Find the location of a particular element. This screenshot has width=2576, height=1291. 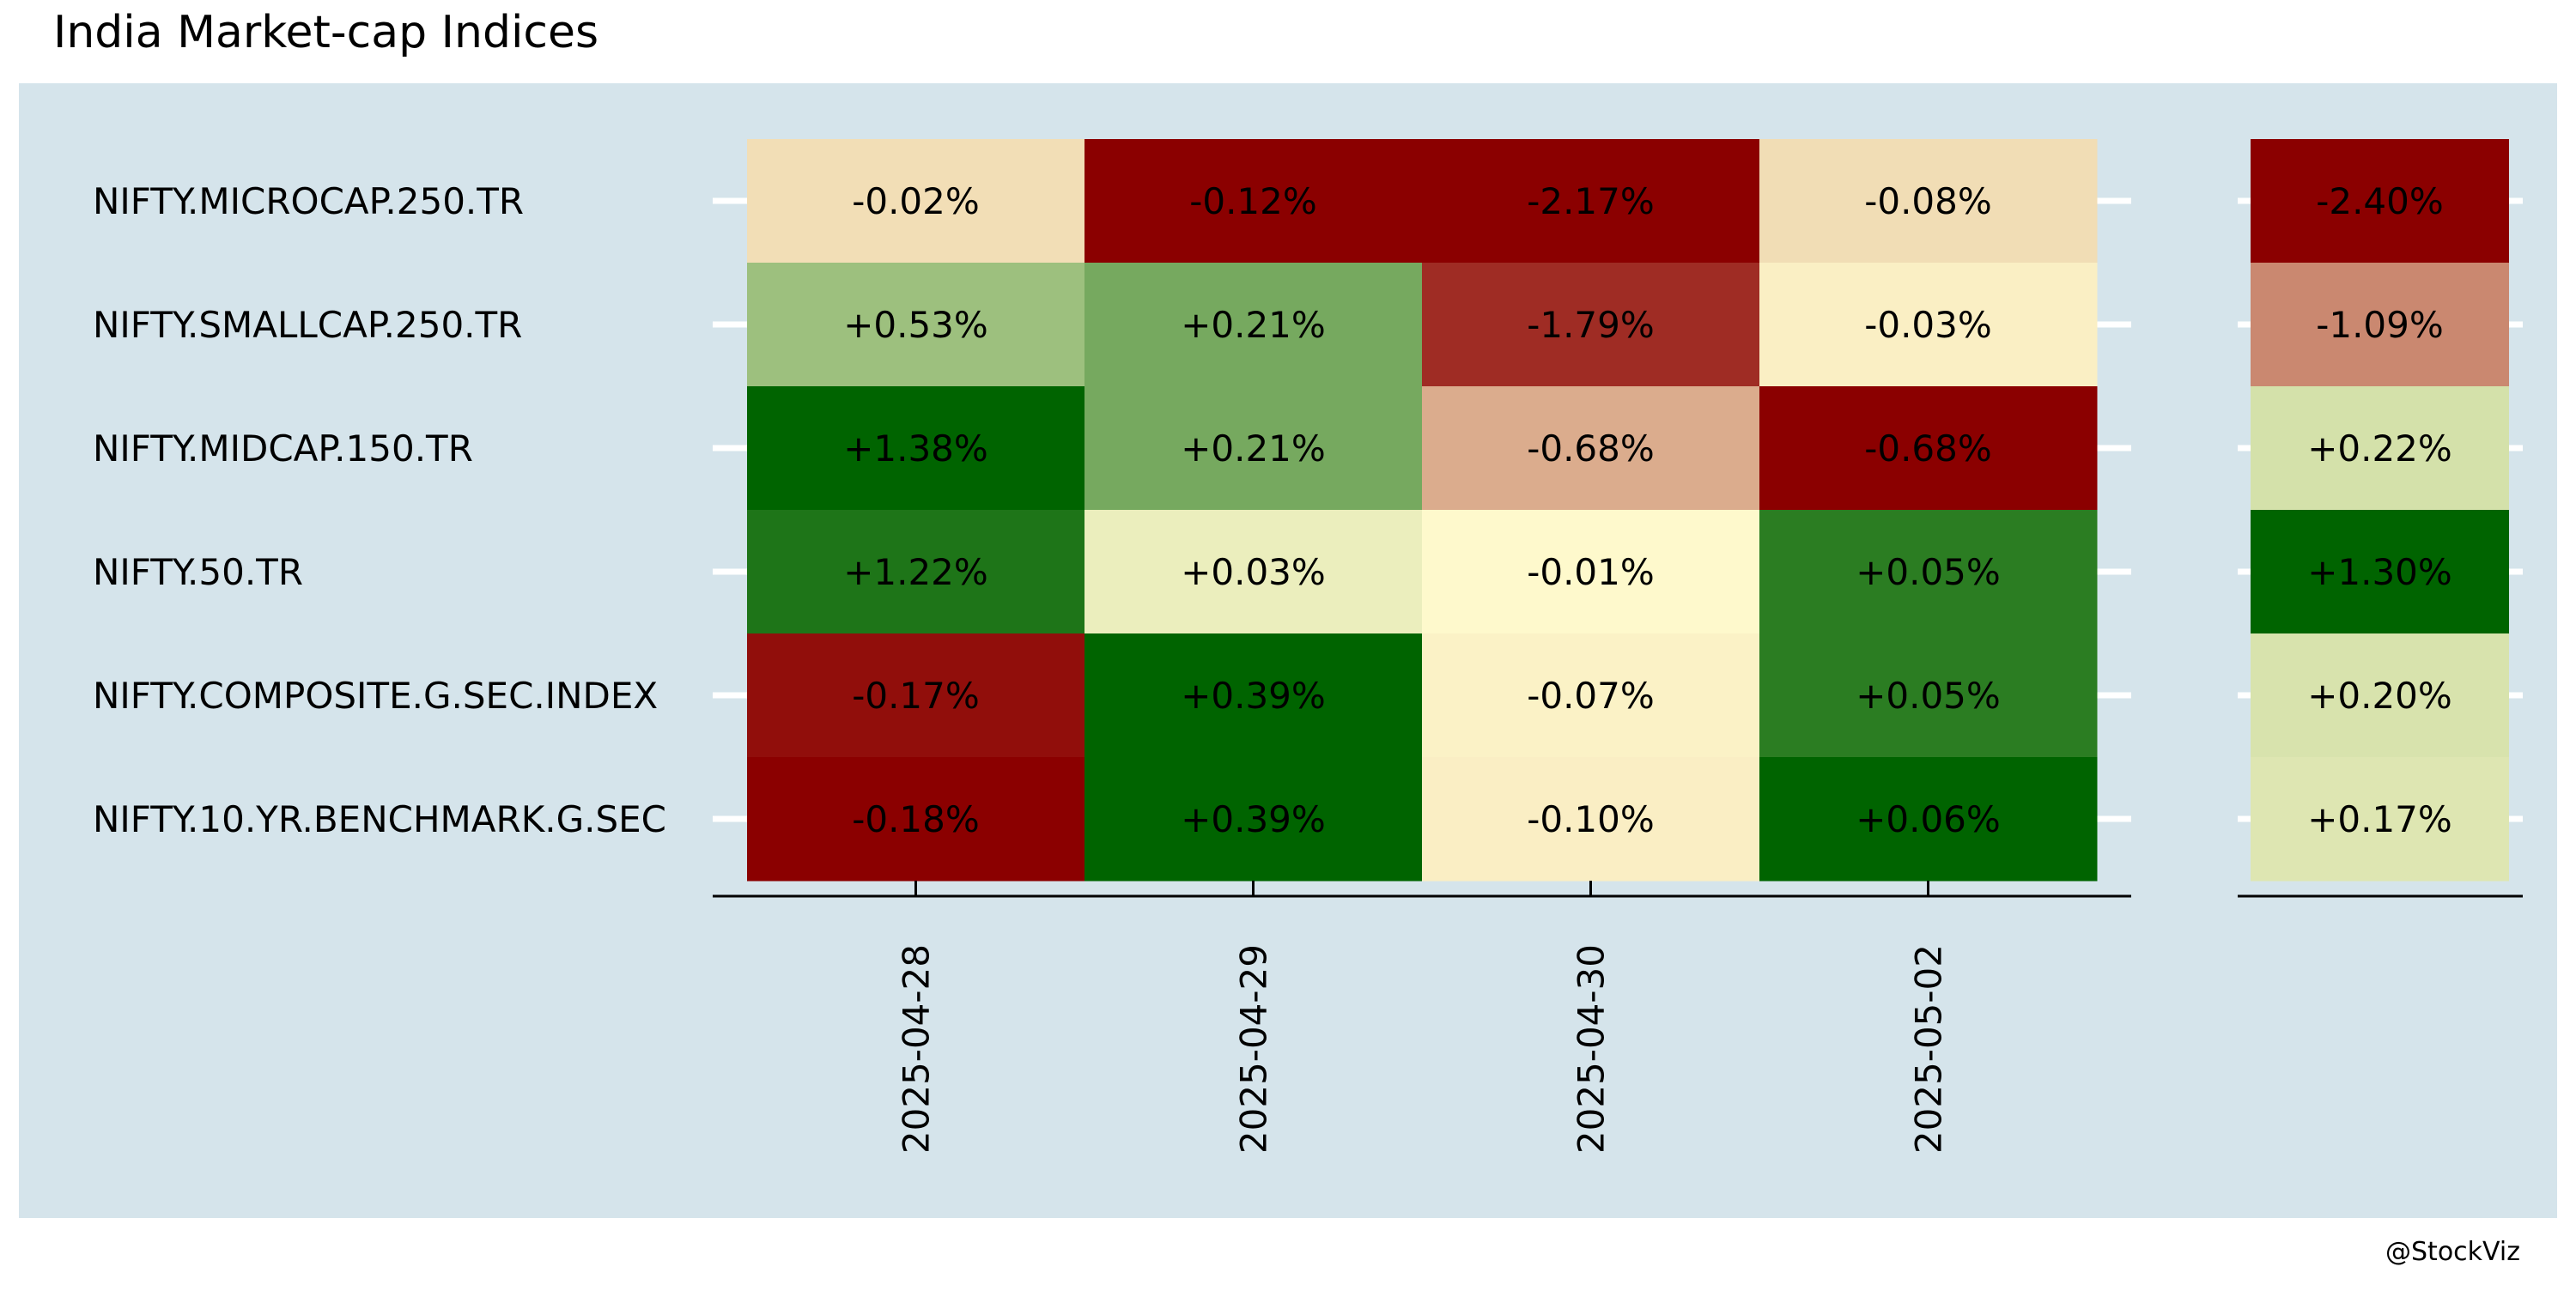

cell-value-label: +1.38% is located at coordinates (915, 449).